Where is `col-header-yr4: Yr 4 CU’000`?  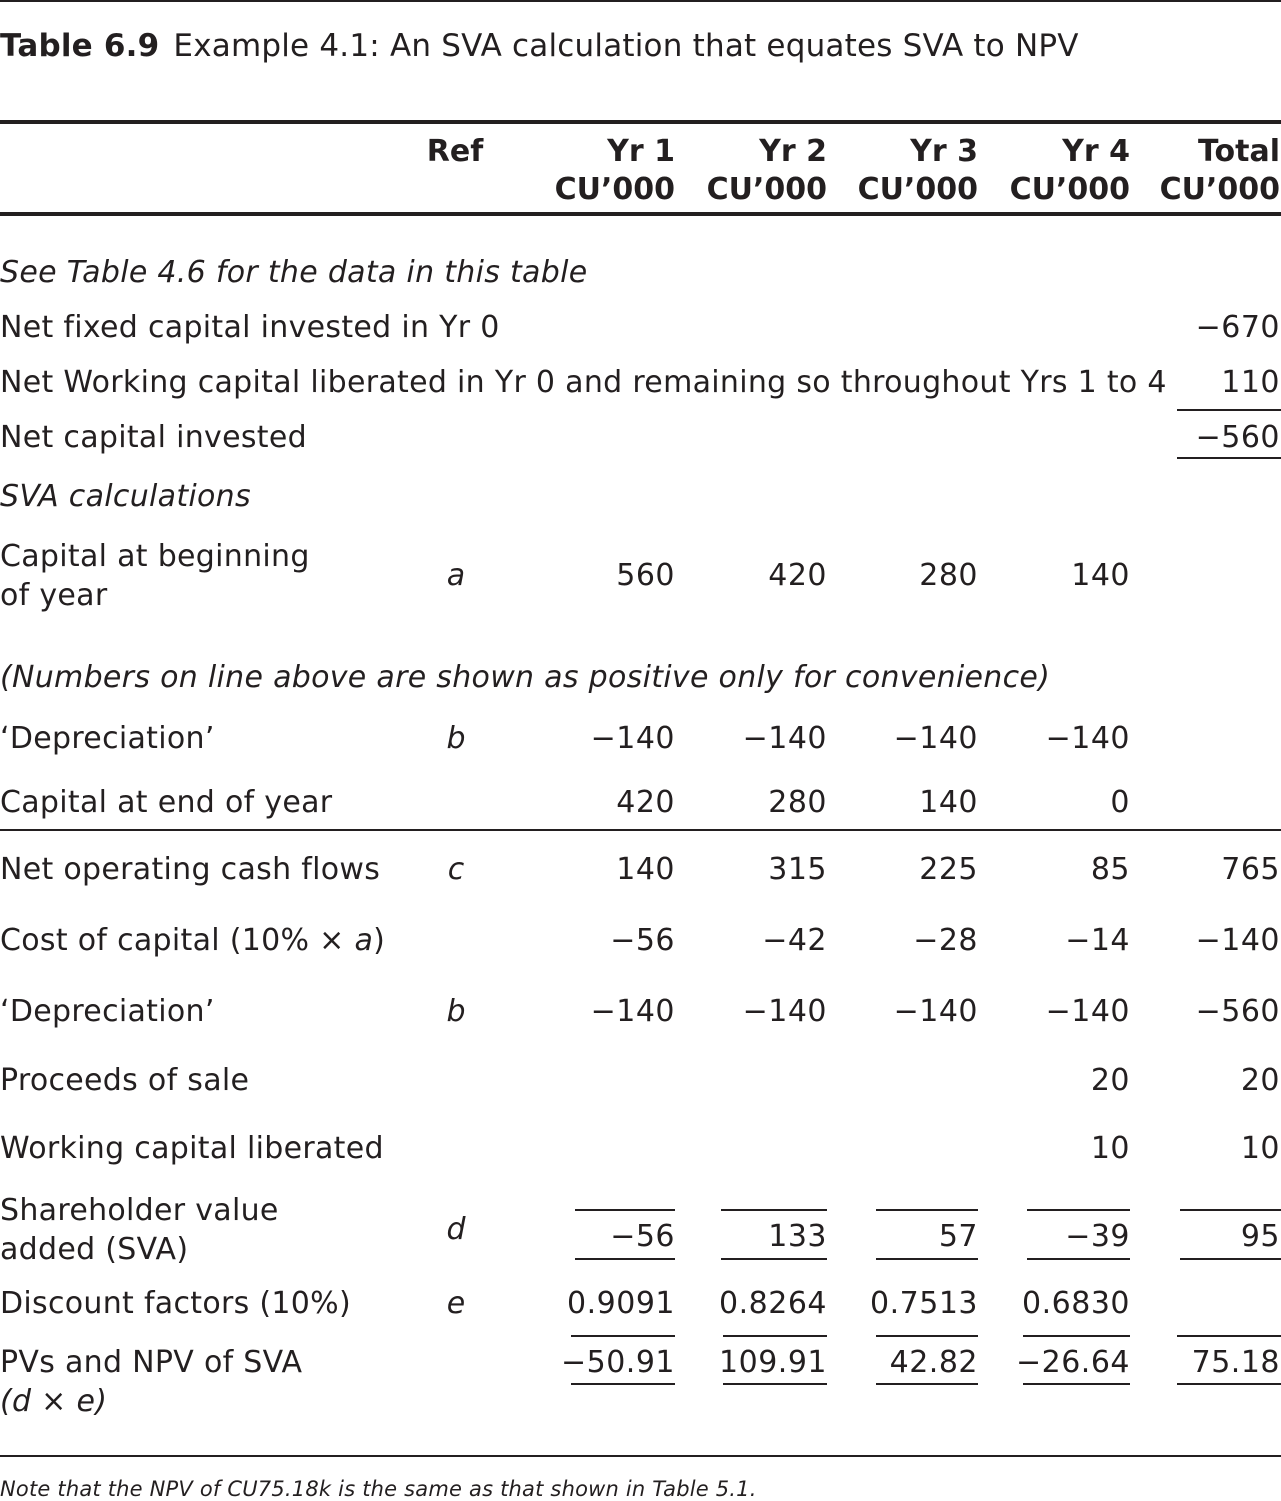 col-header-yr4: Yr 4 CU’000 is located at coordinates (1052, 171).